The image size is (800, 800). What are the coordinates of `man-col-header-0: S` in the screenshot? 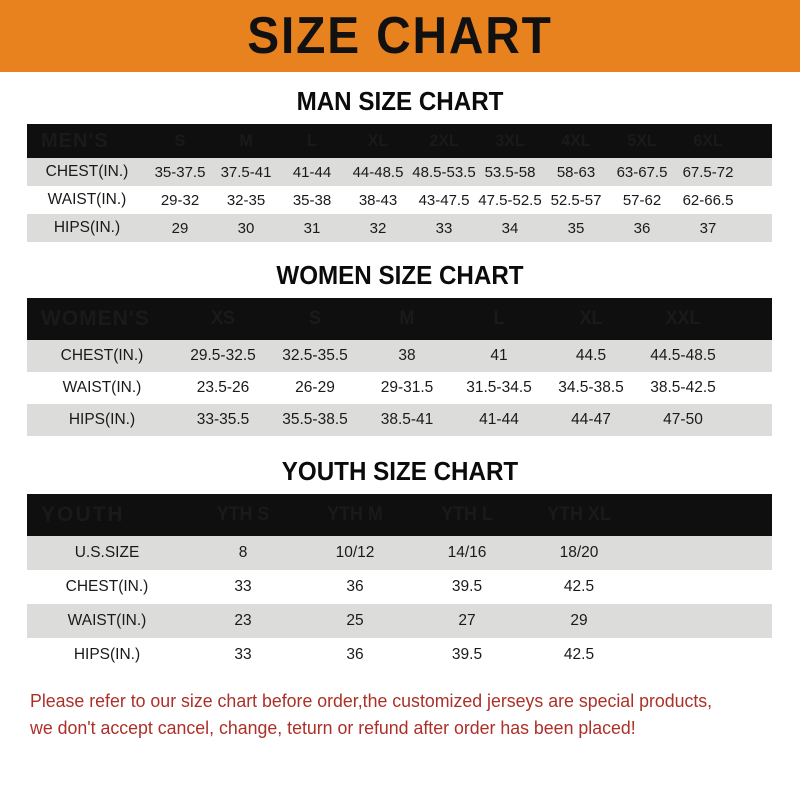 It's located at (180, 140).